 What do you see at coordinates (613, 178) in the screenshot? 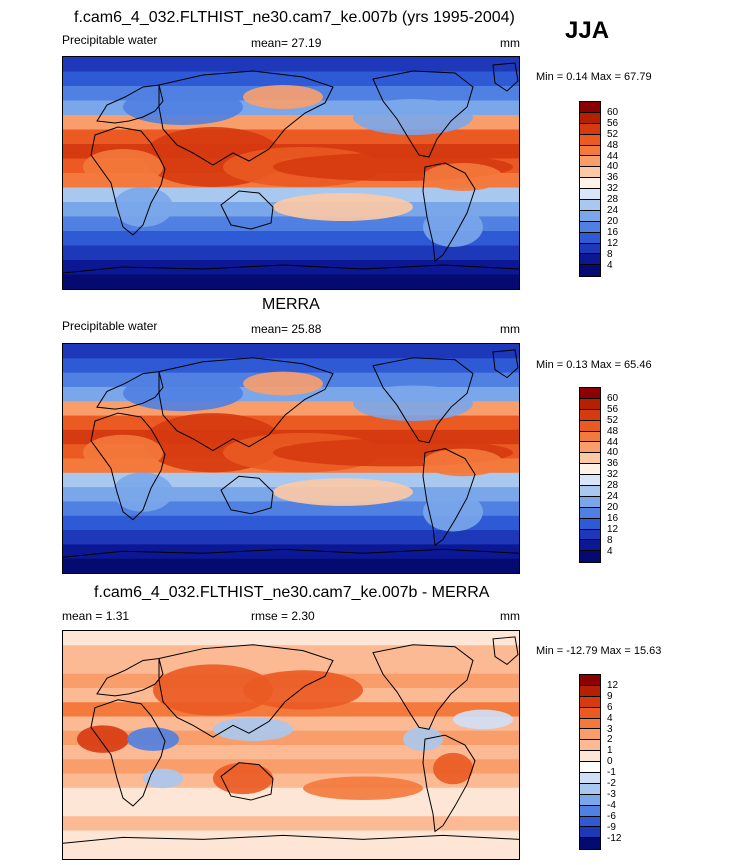
I see `panel-1-colorbar-tick-label: 36` at bounding box center [613, 178].